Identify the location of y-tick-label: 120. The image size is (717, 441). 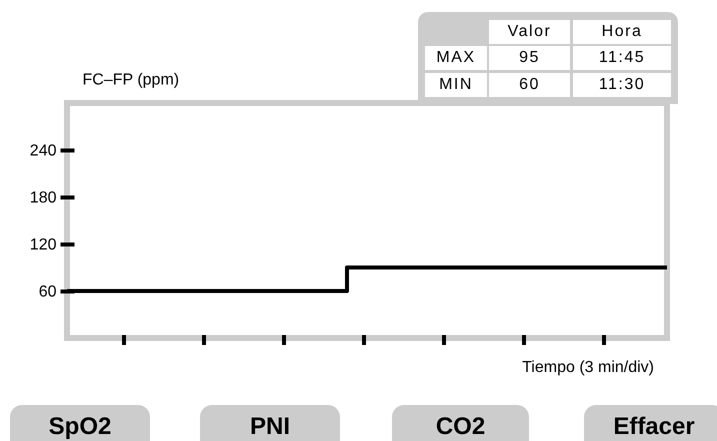
(43, 245).